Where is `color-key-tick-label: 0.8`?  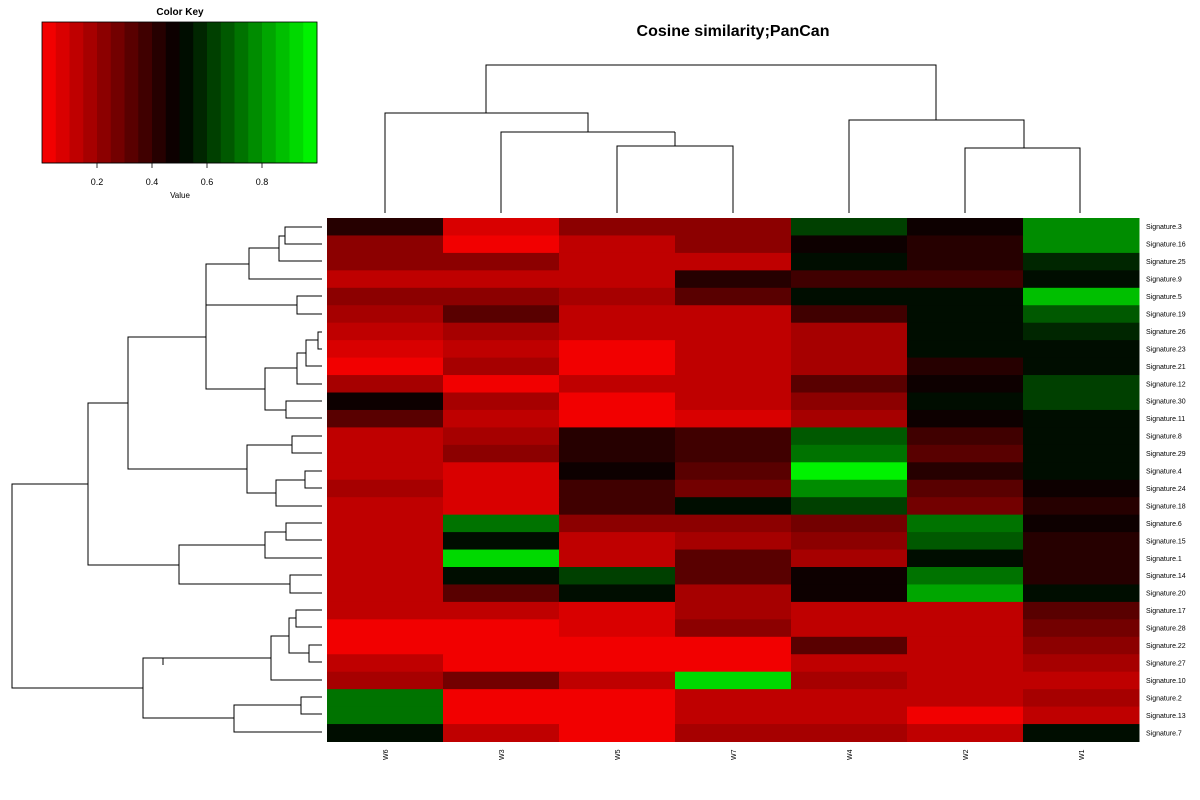 color-key-tick-label: 0.8 is located at coordinates (262, 182).